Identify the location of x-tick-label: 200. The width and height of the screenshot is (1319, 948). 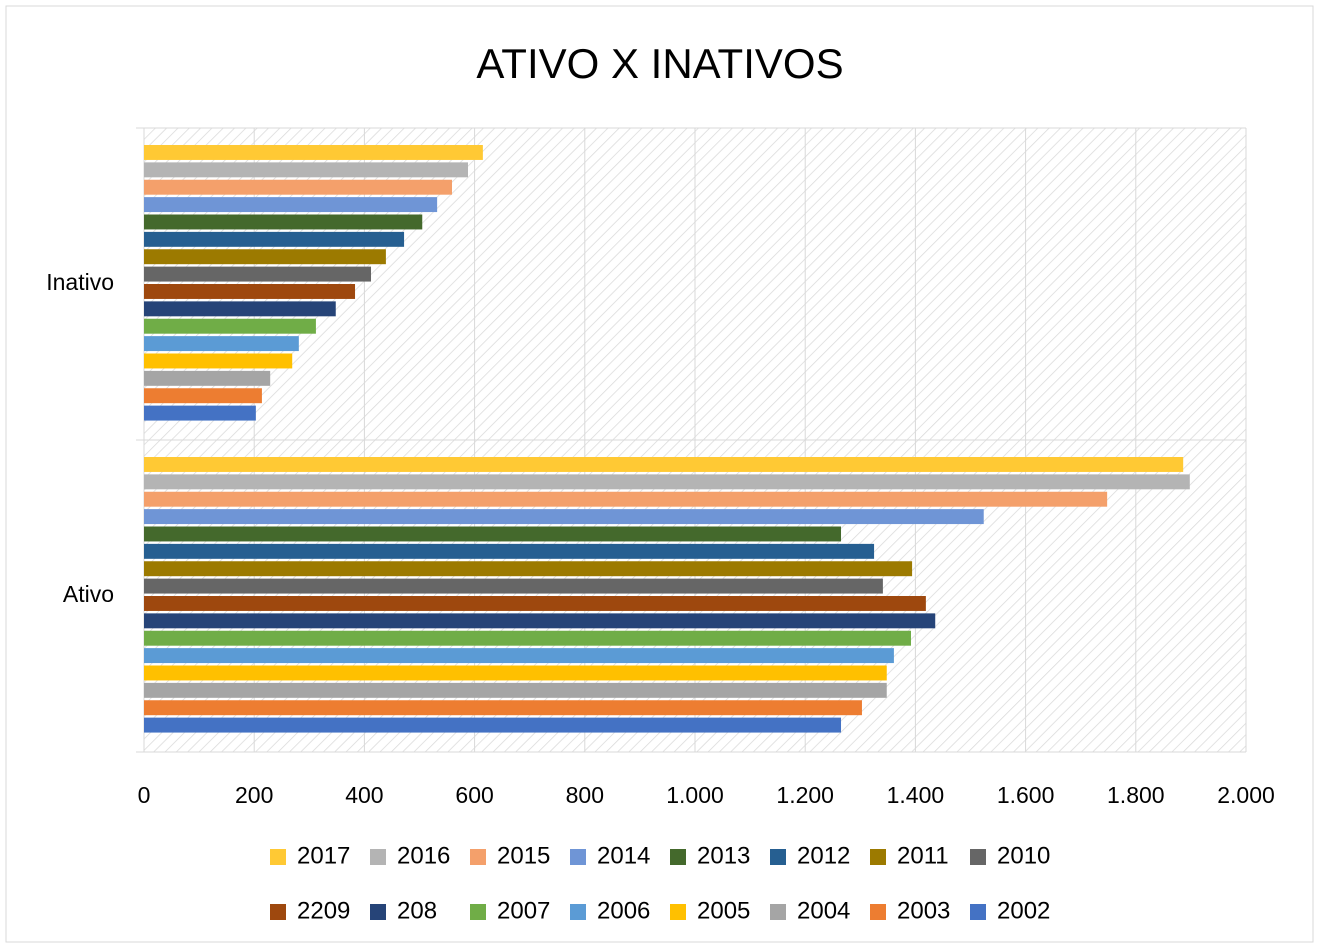
(254, 795).